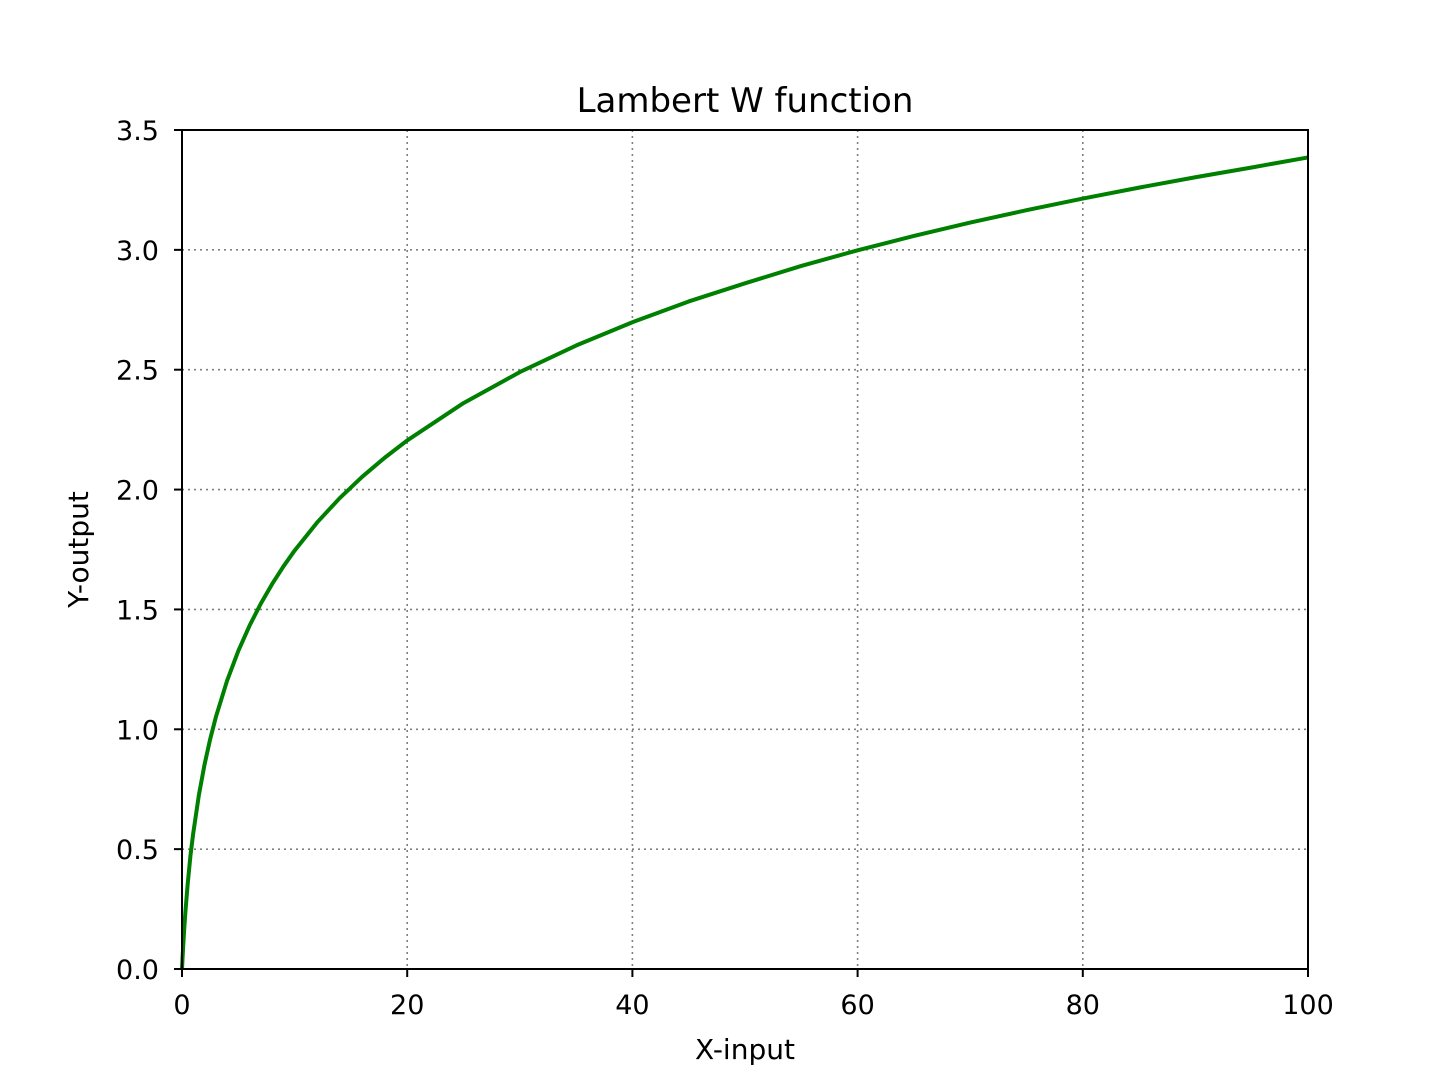 This screenshot has height=1089, width=1452. I want to click on y-tick-label: 2.0, so click(137, 491).